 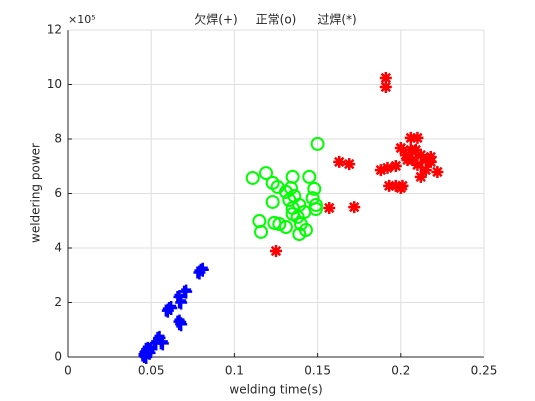 I want to click on x-tick-label: 0.25, so click(x=484, y=371).